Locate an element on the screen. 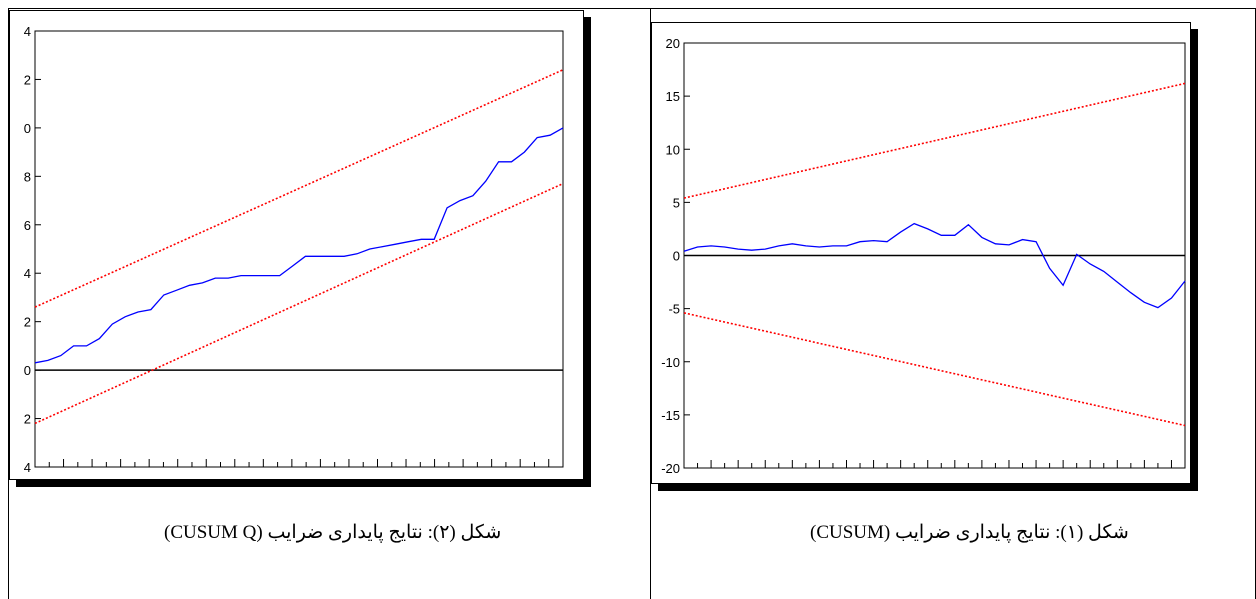  cusum-ytick-label: 10 is located at coordinates (673, 149).